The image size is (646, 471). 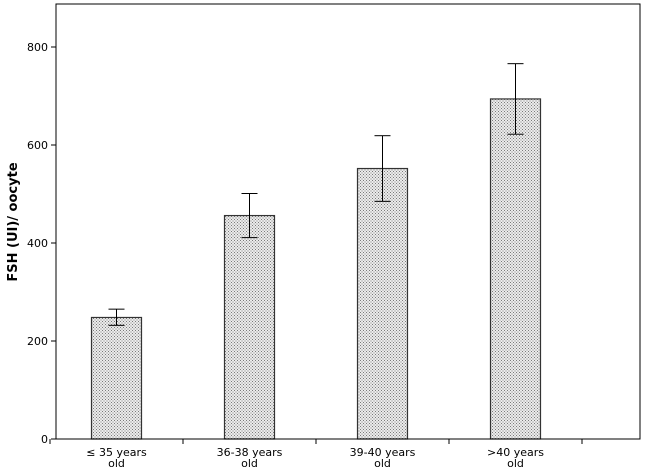 I want to click on x-tick-label-3: >40 years old, so click(x=515, y=458).